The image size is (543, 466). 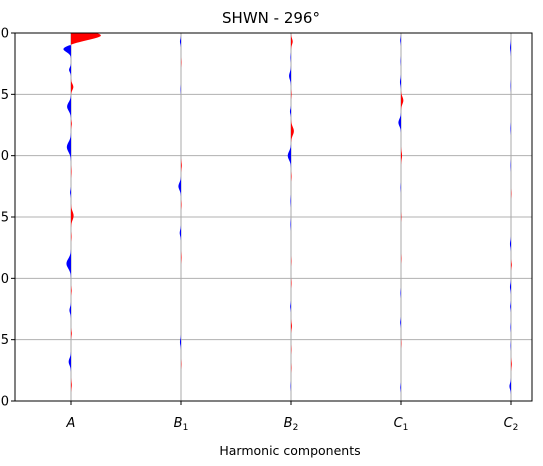 I want to click on trace-B2, so click(x=290, y=217).